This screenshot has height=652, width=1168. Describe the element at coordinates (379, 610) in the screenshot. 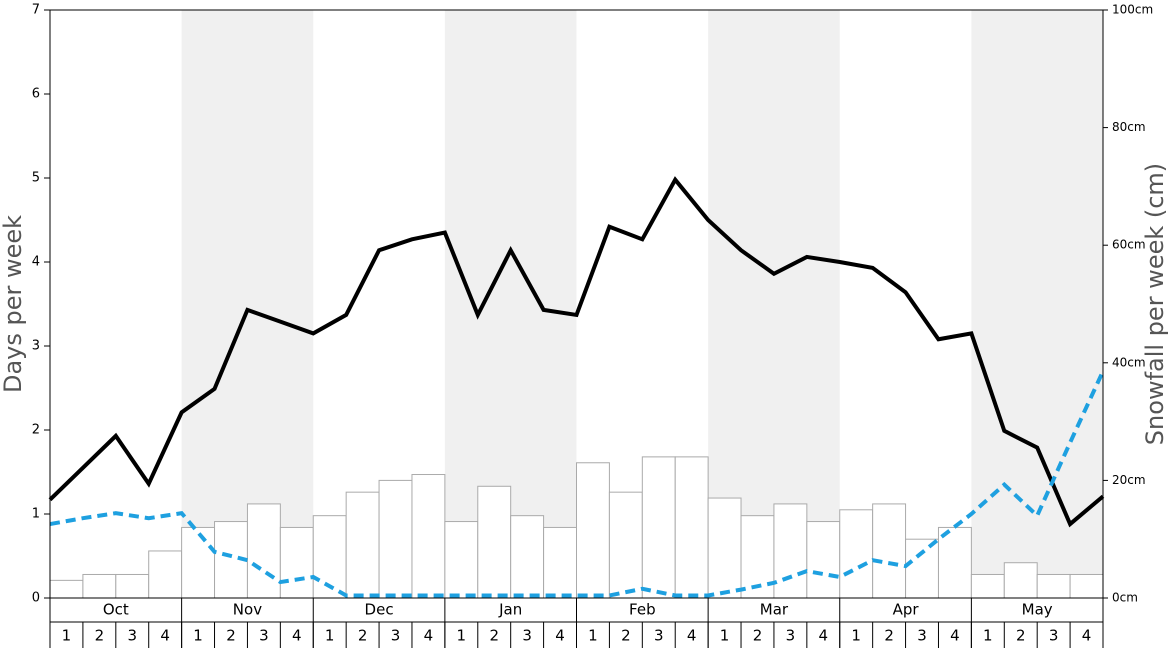

I see `month-label: Dec` at that location.